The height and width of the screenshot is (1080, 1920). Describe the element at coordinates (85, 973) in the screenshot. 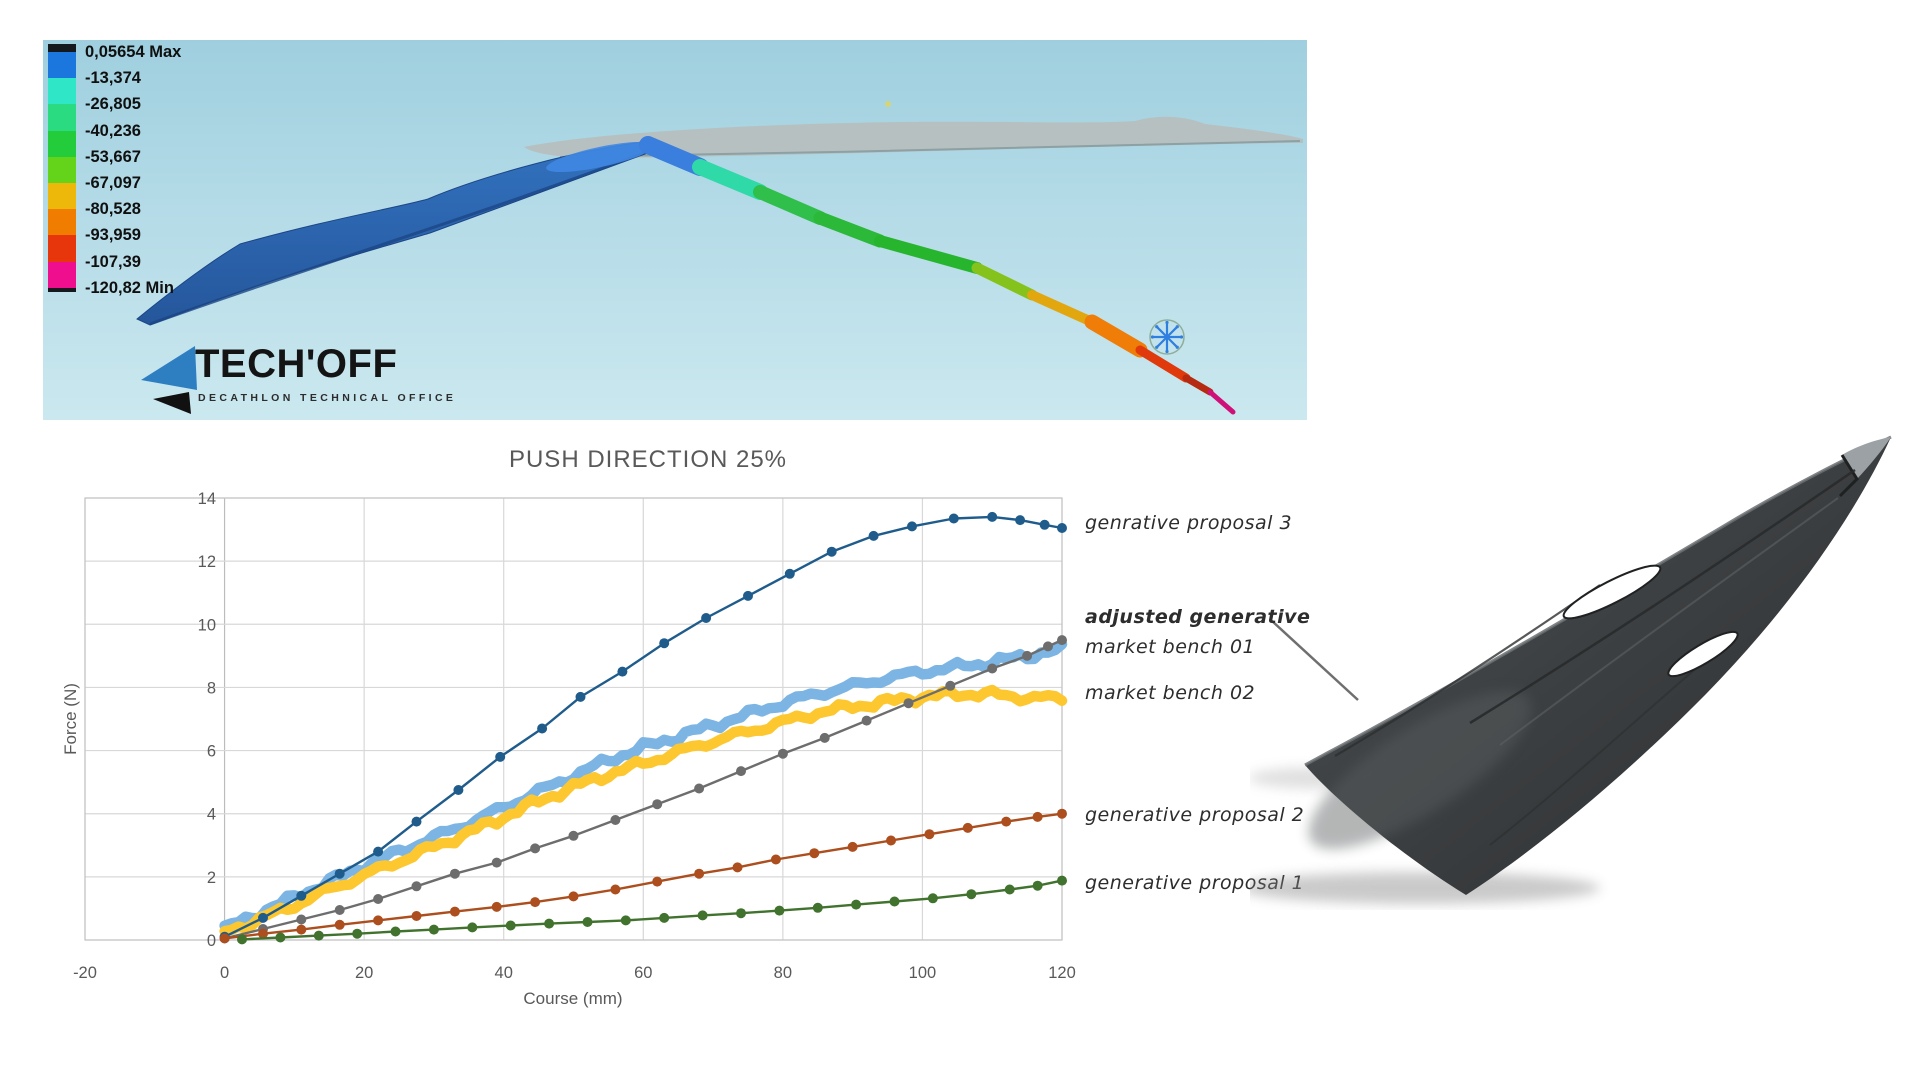

I see `x-tick-label: -20` at that location.